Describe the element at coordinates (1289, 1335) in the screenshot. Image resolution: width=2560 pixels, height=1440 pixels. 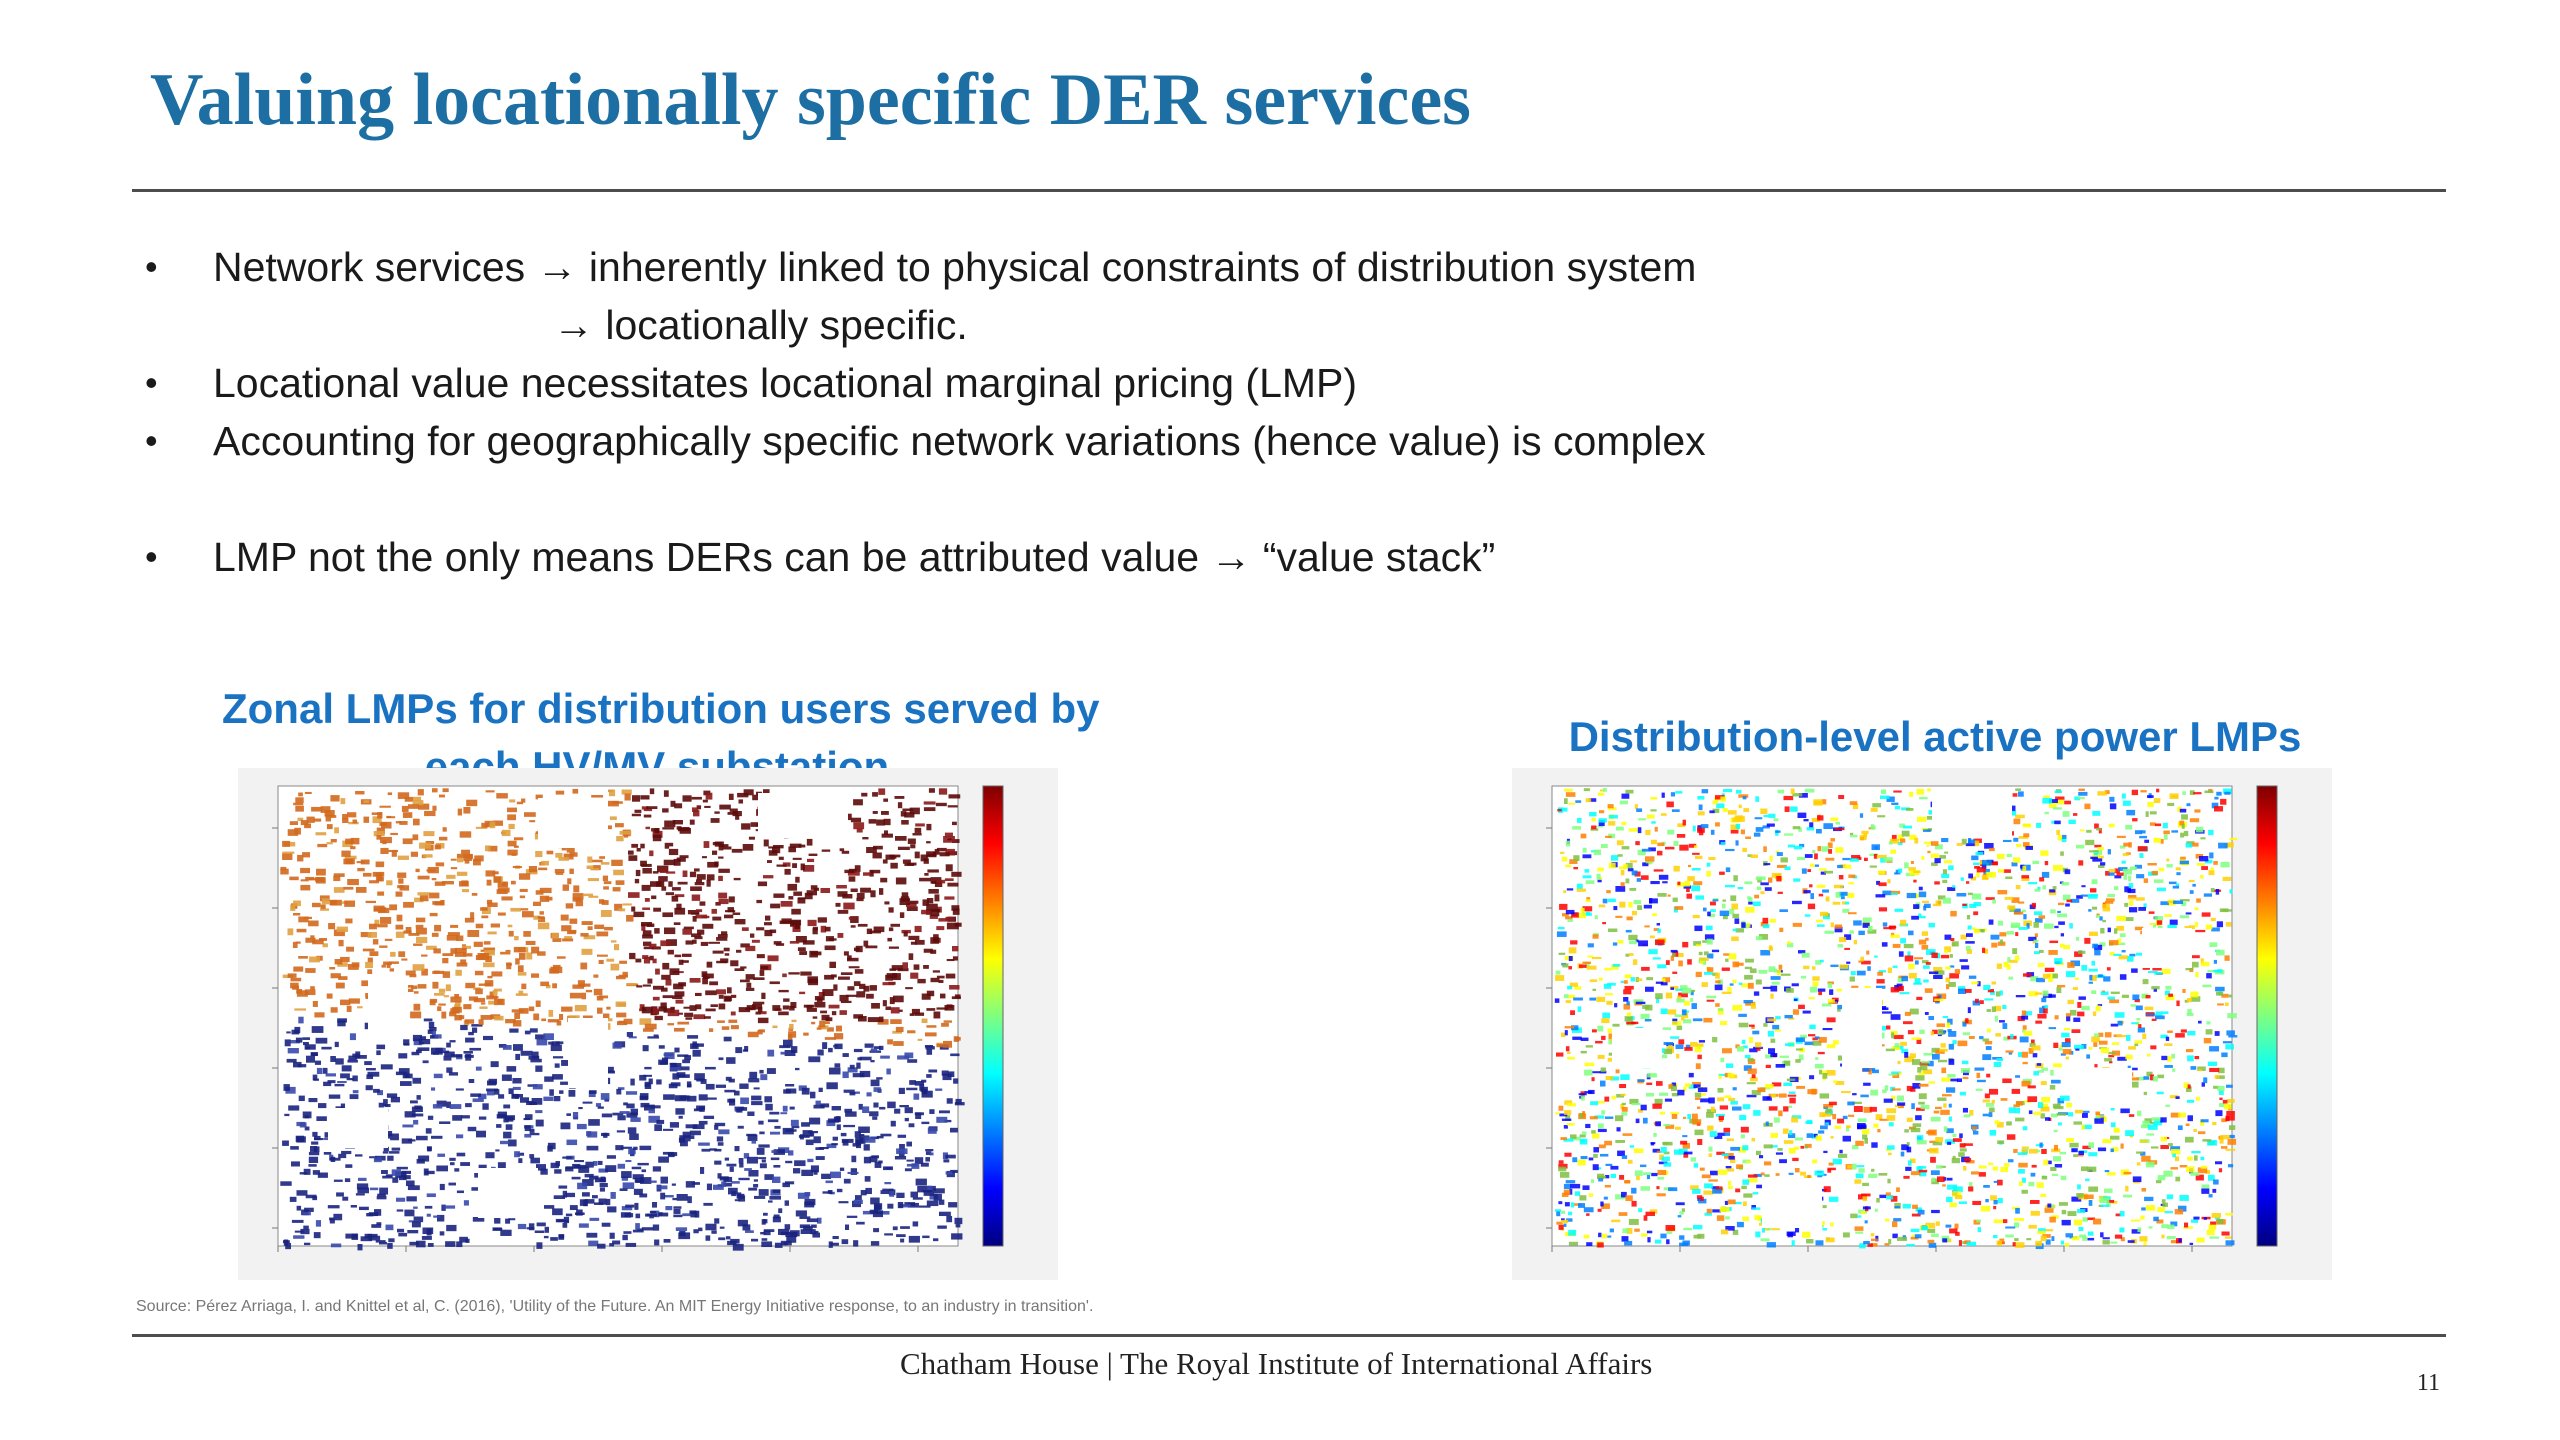
I see `footer-divider` at that location.